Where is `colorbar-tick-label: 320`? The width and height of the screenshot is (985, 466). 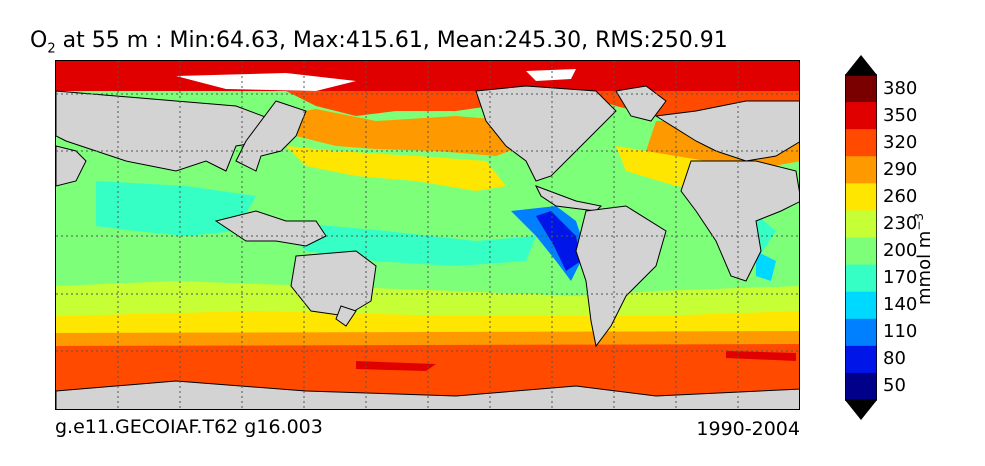 colorbar-tick-label: 320 is located at coordinates (900, 142).